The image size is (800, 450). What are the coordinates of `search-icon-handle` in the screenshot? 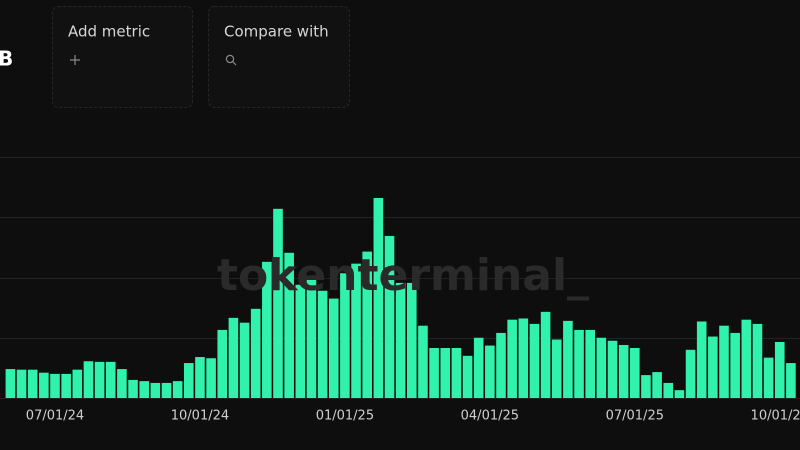 It's located at (234, 63).